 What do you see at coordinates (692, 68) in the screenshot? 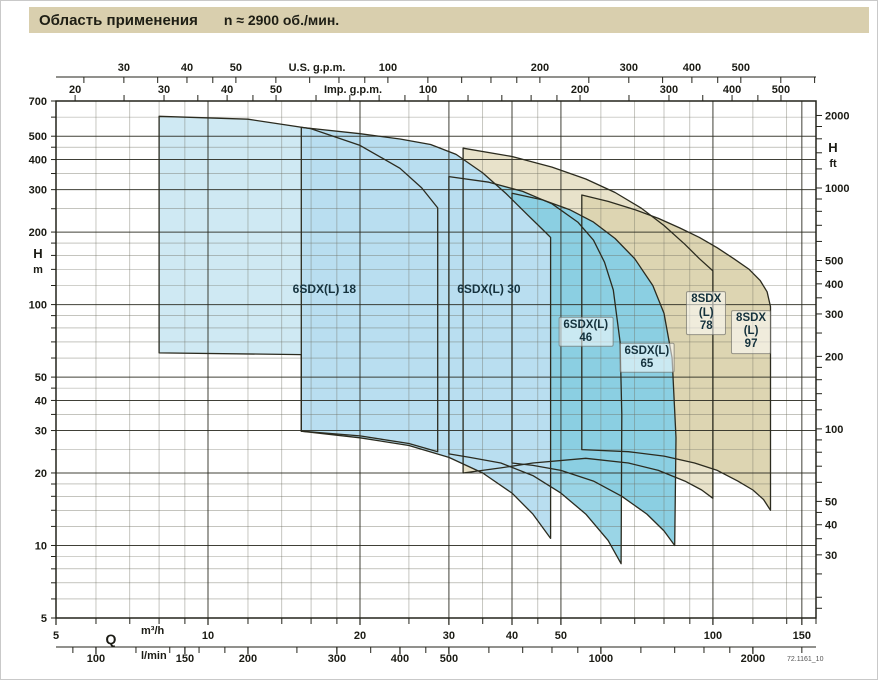
I see `us-gpm-tick-label: 400` at bounding box center [692, 68].